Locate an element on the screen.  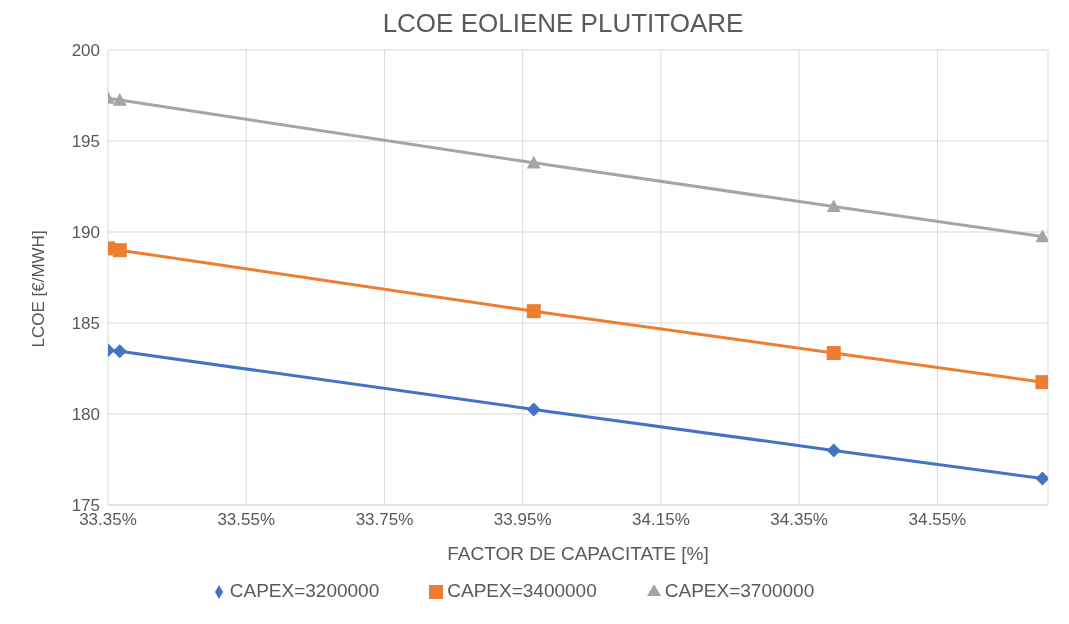
y-tick-label: 195 is located at coordinates (85, 142).